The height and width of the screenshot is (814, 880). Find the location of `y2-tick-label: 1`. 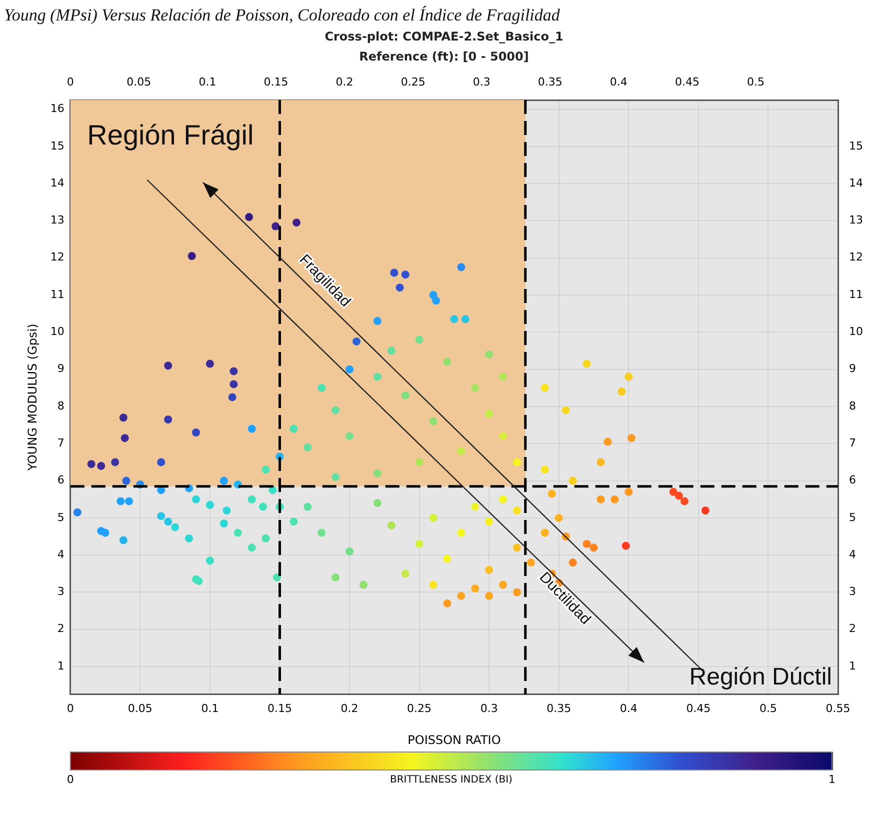

y2-tick-label: 1 is located at coordinates (852, 665).